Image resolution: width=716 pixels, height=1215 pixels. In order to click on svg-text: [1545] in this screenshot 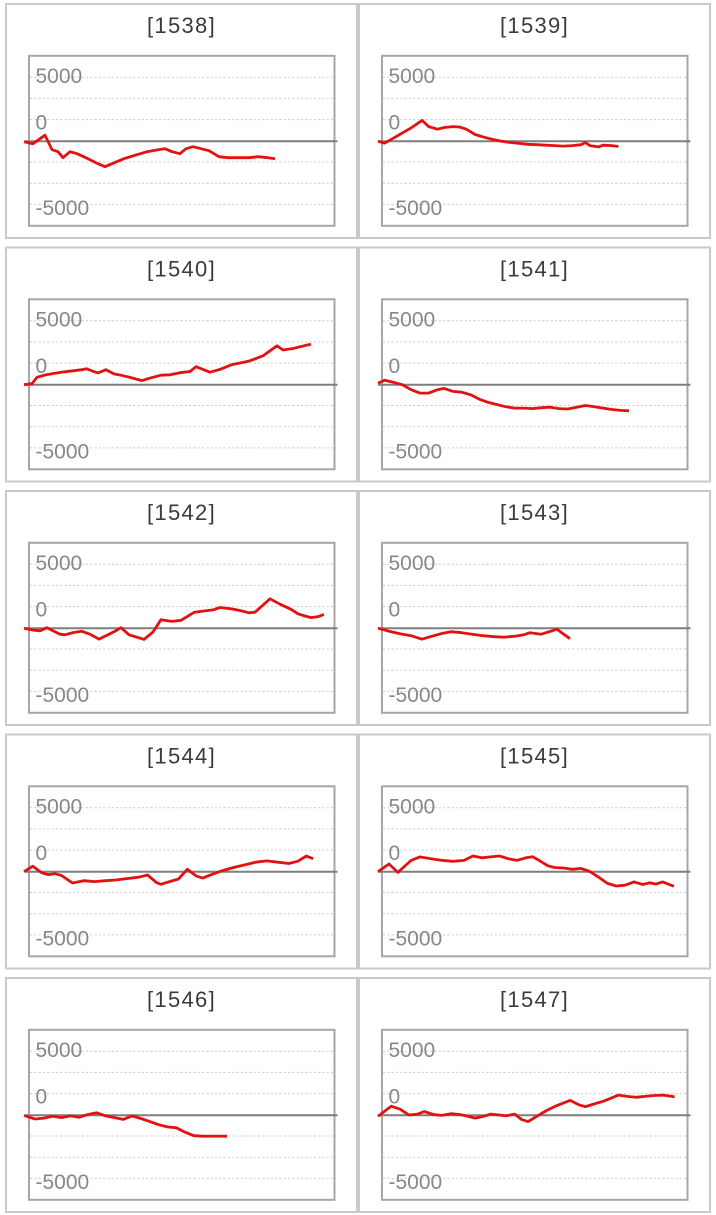, I will do `click(534, 755)`.